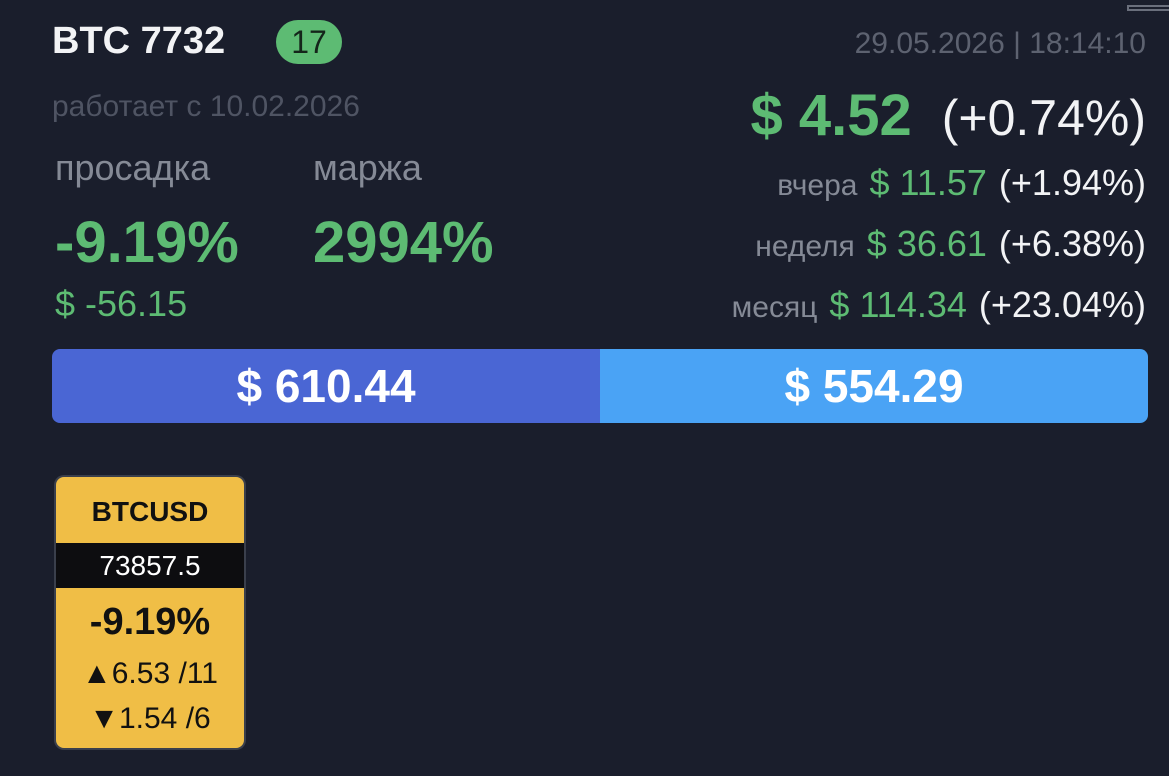  Describe the element at coordinates (898, 304) in the screenshot. I see `period-profit: $ 114.34` at that location.